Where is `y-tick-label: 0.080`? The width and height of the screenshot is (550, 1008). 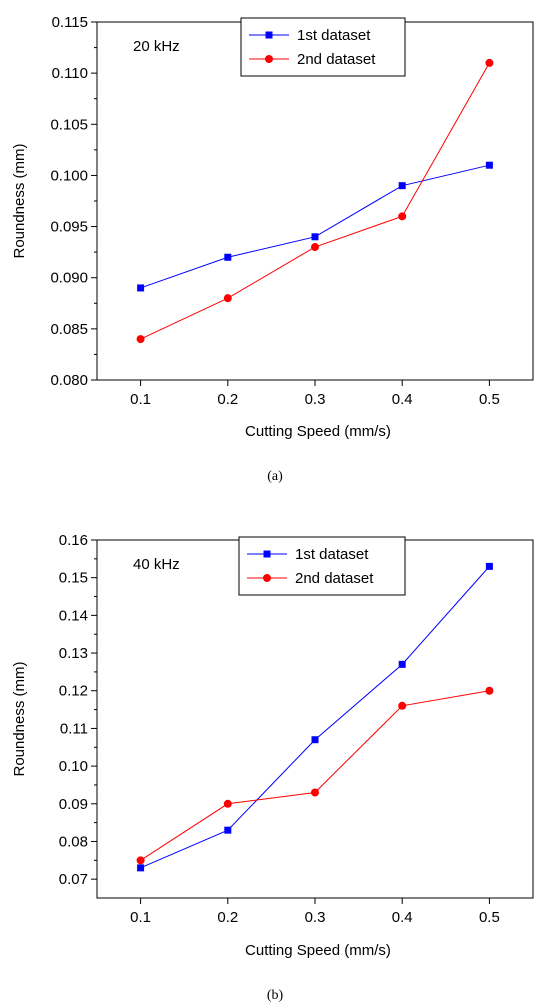
y-tick-label: 0.080 is located at coordinates (69, 380).